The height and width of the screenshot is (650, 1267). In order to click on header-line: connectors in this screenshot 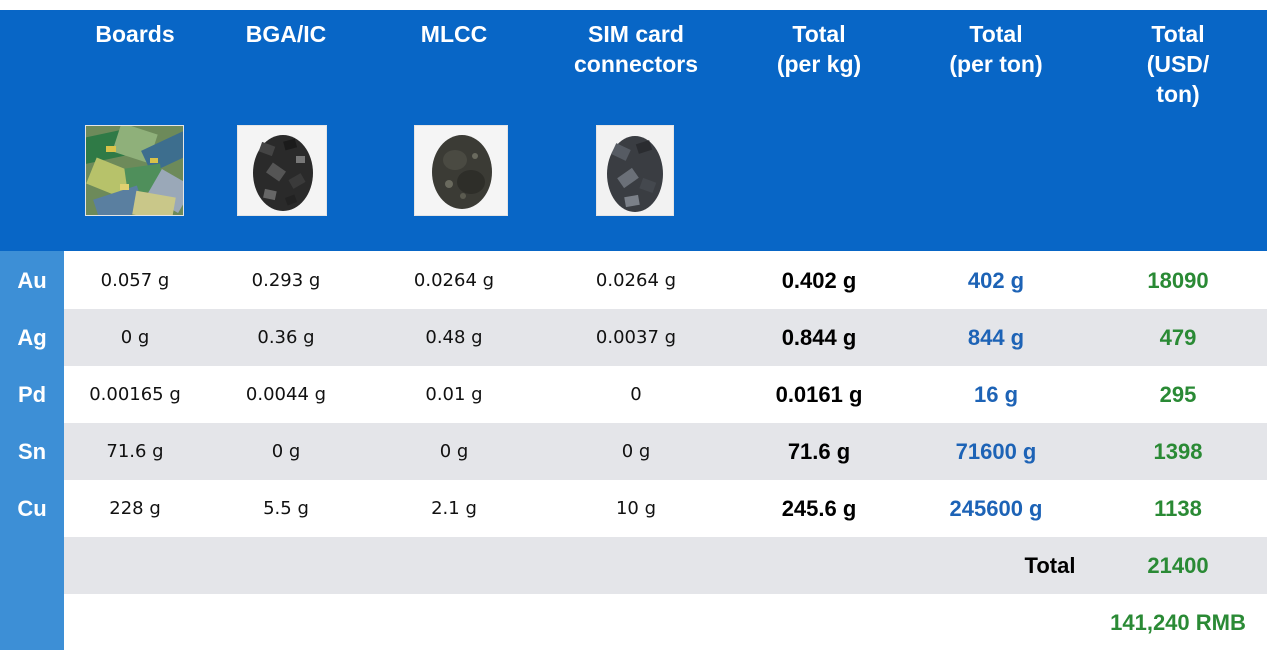, I will do `click(636, 64)`.